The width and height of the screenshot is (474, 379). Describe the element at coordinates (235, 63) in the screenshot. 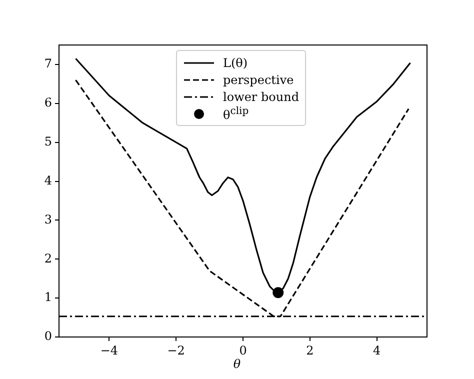

I see `legend-label: L(θ)` at that location.